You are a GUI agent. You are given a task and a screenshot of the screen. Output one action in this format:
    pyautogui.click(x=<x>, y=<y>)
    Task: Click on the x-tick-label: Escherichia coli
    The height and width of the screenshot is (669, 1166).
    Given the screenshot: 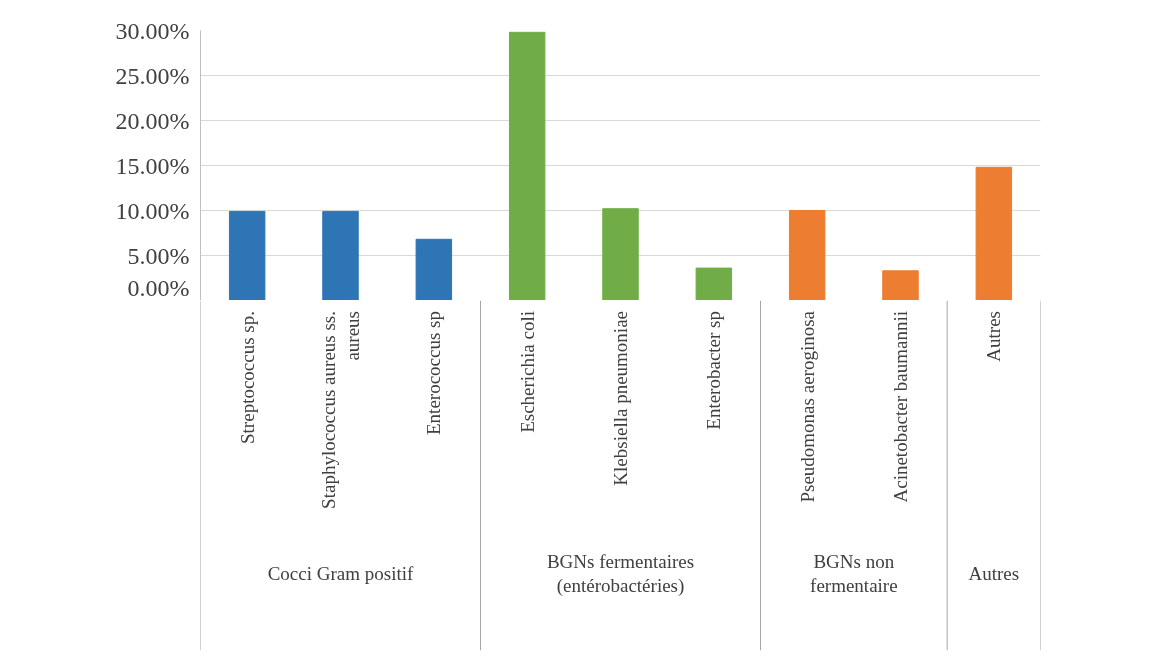 What is the action you would take?
    pyautogui.click(x=527, y=372)
    